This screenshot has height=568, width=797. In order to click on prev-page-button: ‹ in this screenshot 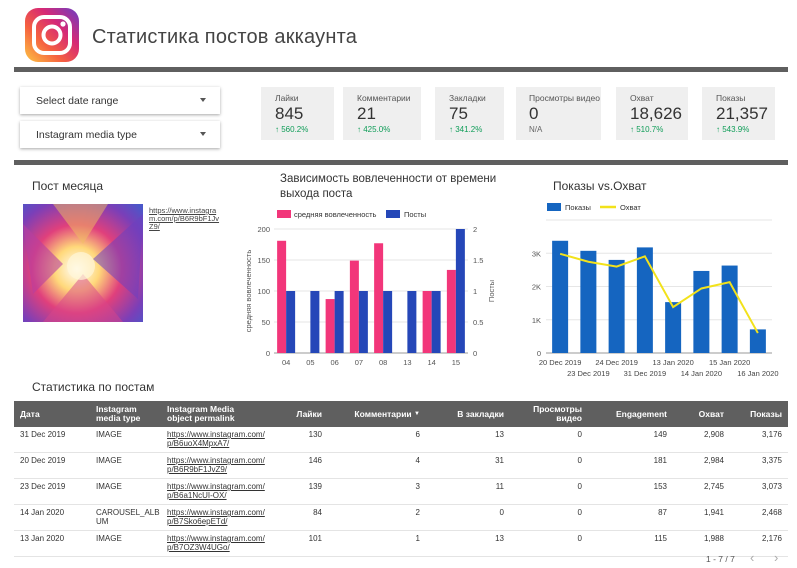, I will do `click(752, 557)`.